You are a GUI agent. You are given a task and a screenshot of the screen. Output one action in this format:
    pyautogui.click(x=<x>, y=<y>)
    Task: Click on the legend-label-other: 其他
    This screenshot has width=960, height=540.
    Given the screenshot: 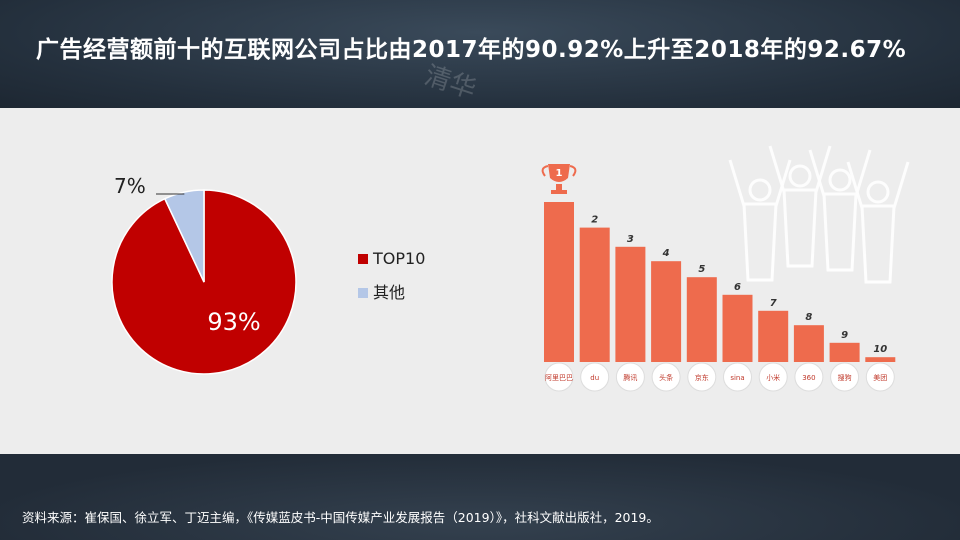 What is the action you would take?
    pyautogui.click(x=389, y=292)
    